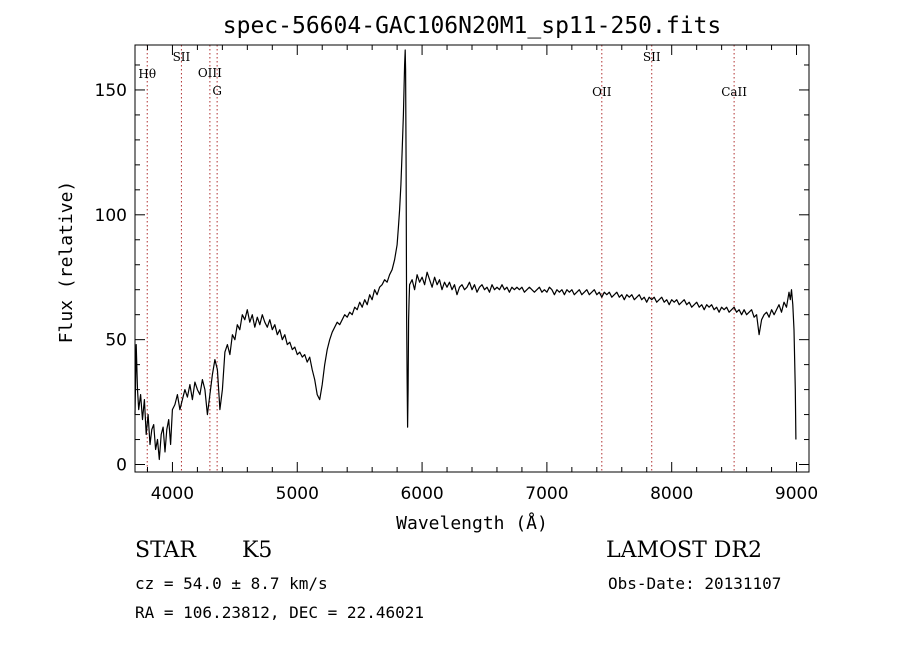 The height and width of the screenshot is (649, 900). What do you see at coordinates (472, 26) in the screenshot?
I see `chart-title: spec-56604-GAC106N20M1_sp11-250.fits` at bounding box center [472, 26].